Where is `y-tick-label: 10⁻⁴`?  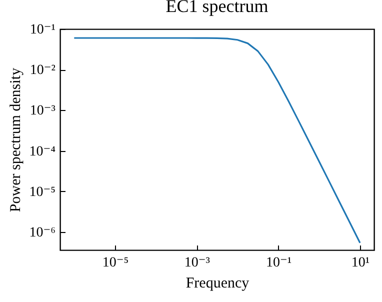 y-tick-label: 10⁻⁴ is located at coordinates (42, 152).